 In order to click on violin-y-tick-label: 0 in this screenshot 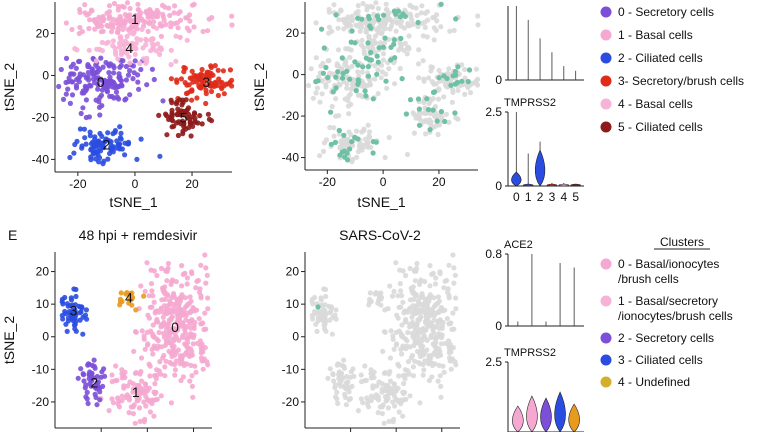, I will do `click(498, 326)`.